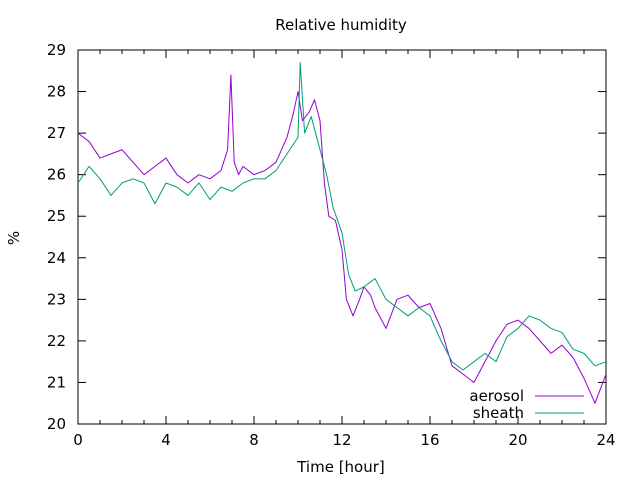  Describe the element at coordinates (56, 341) in the screenshot. I see `y-tick-label: 22` at that location.